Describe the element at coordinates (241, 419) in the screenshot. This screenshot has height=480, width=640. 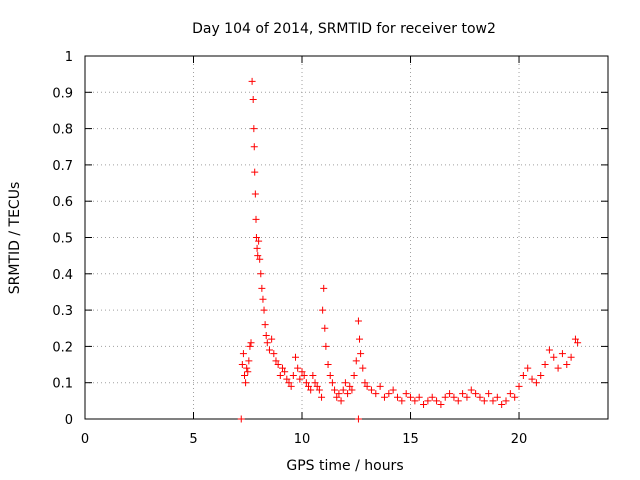
I see `zero-marker` at that location.